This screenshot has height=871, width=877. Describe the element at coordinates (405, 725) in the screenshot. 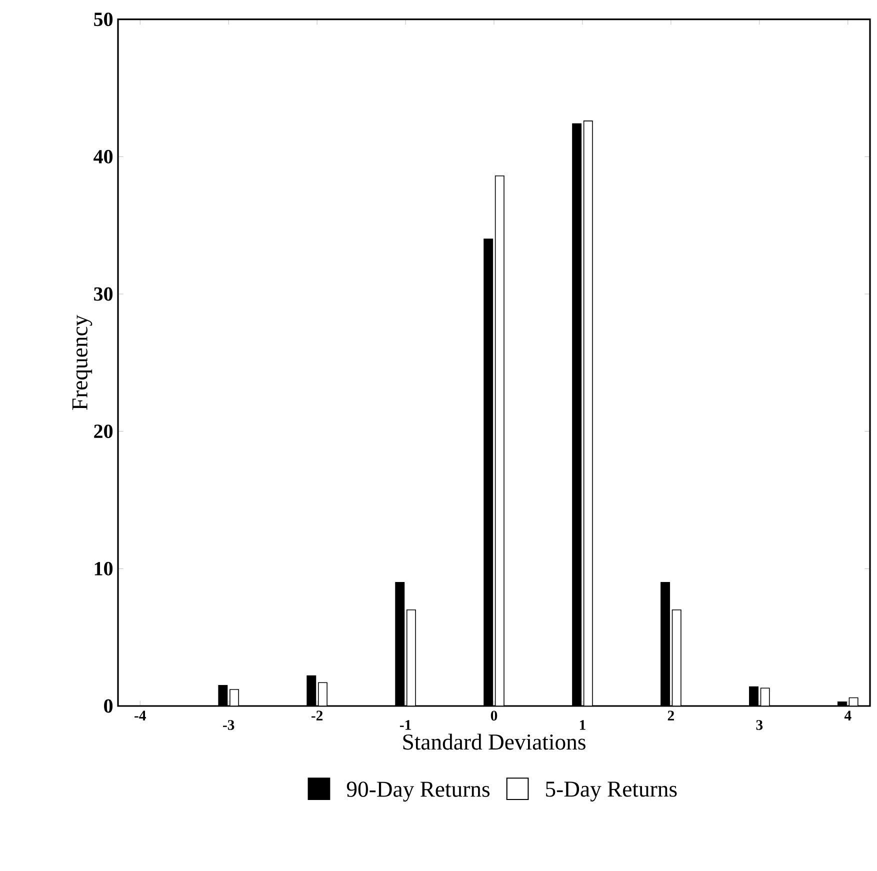

I see `x-tick-label: -1` at that location.